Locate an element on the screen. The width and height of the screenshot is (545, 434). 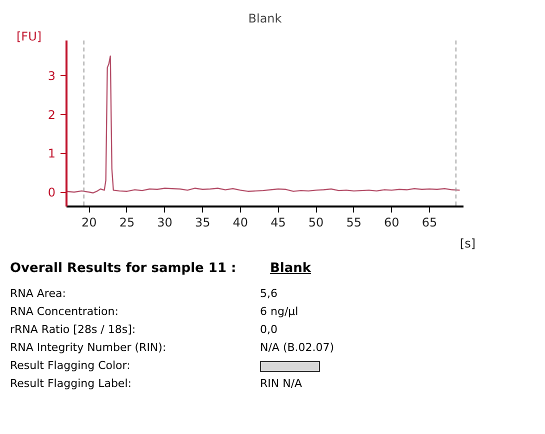
x-tick-label: 40 is located at coordinates (240, 223).